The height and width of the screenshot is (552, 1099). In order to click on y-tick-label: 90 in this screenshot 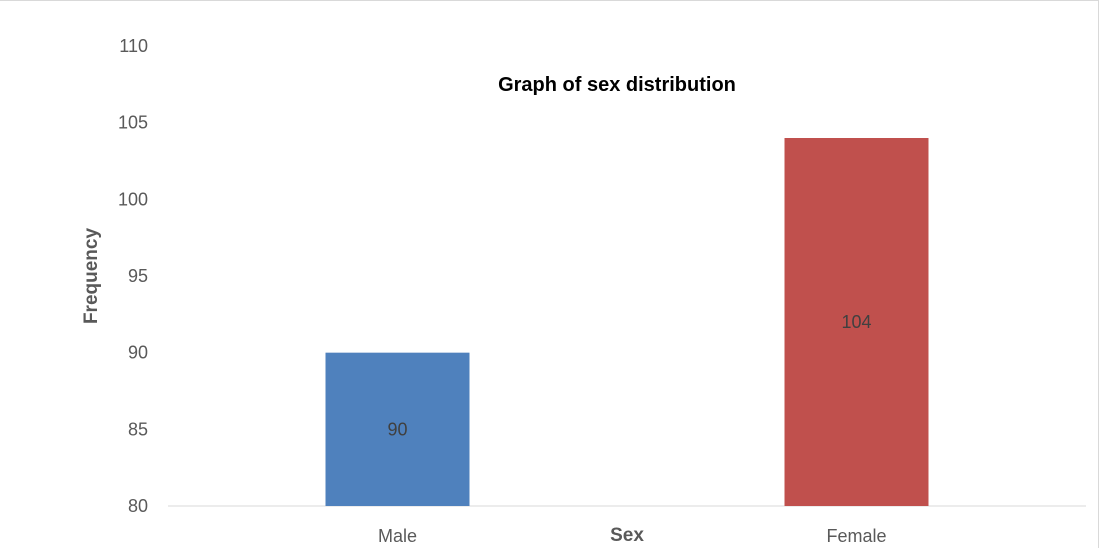, I will do `click(138, 353)`.